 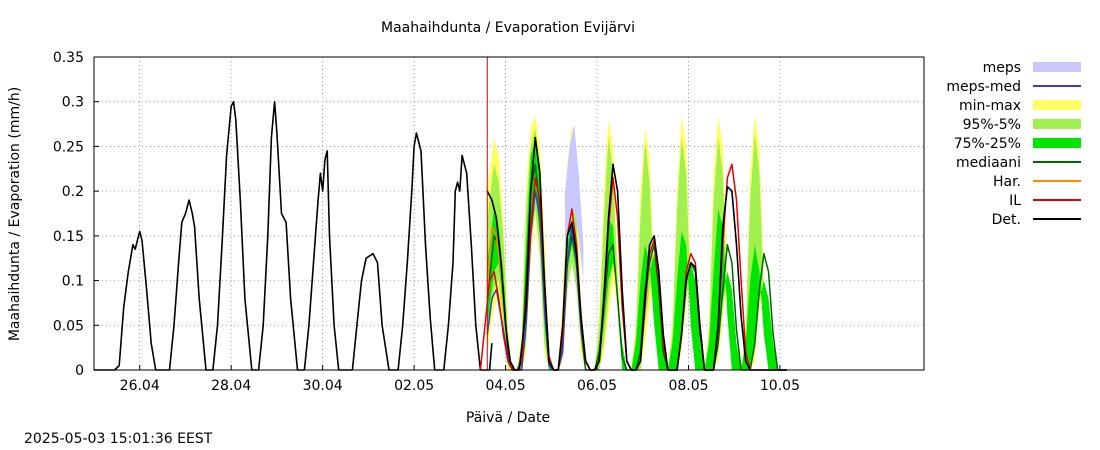 I want to click on series-line-det_fc, so click(x=636, y=253).